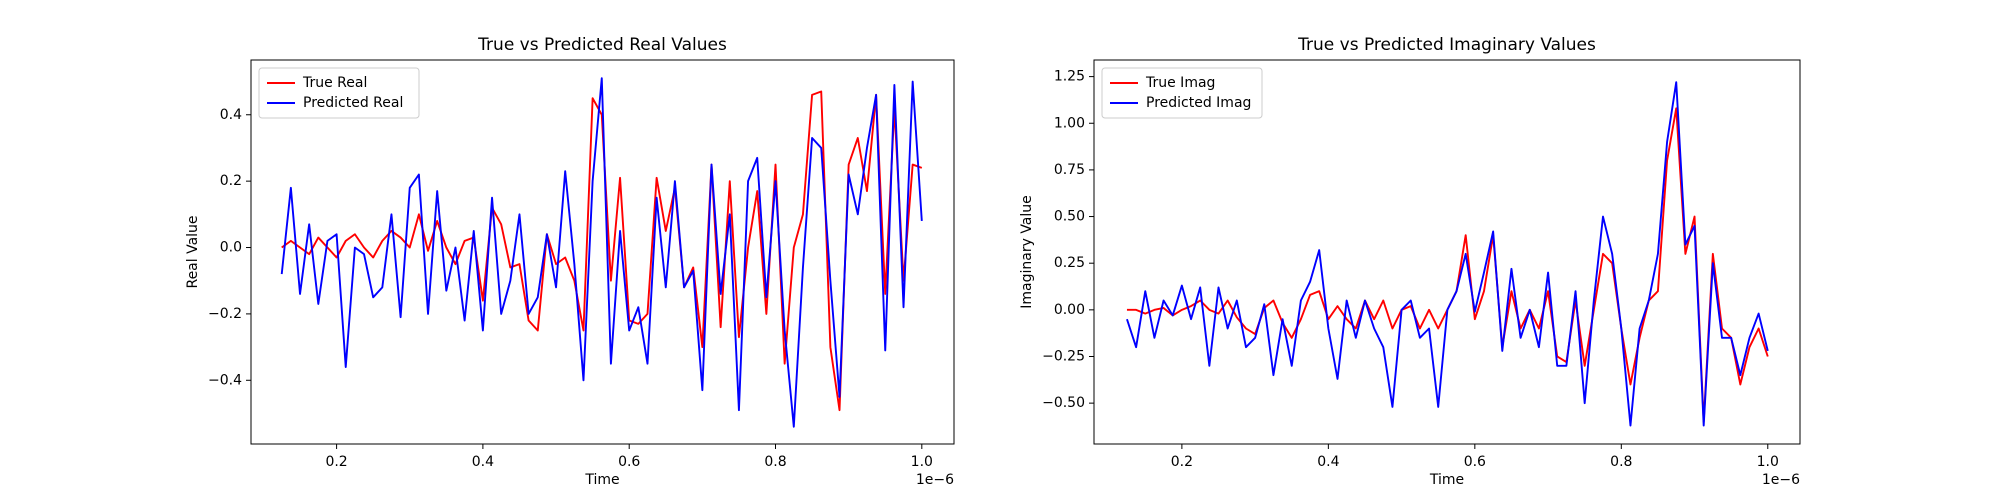 This screenshot has height=500, width=2000. I want to click on y-tick-label: −0.25, so click(1063, 356).